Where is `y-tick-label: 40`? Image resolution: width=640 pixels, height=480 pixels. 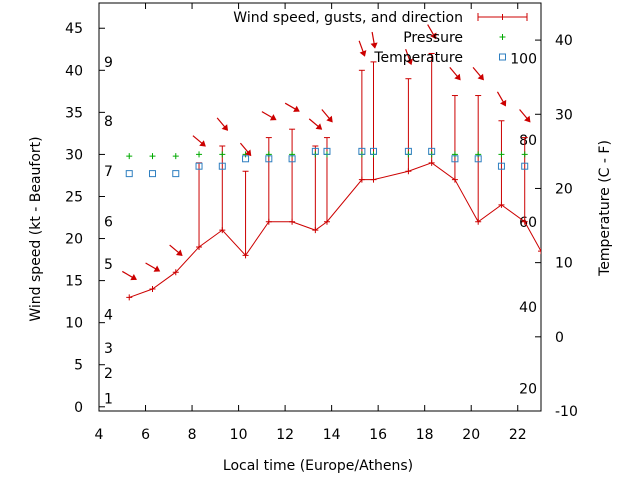
y-tick-label: 40 is located at coordinates (74, 71).